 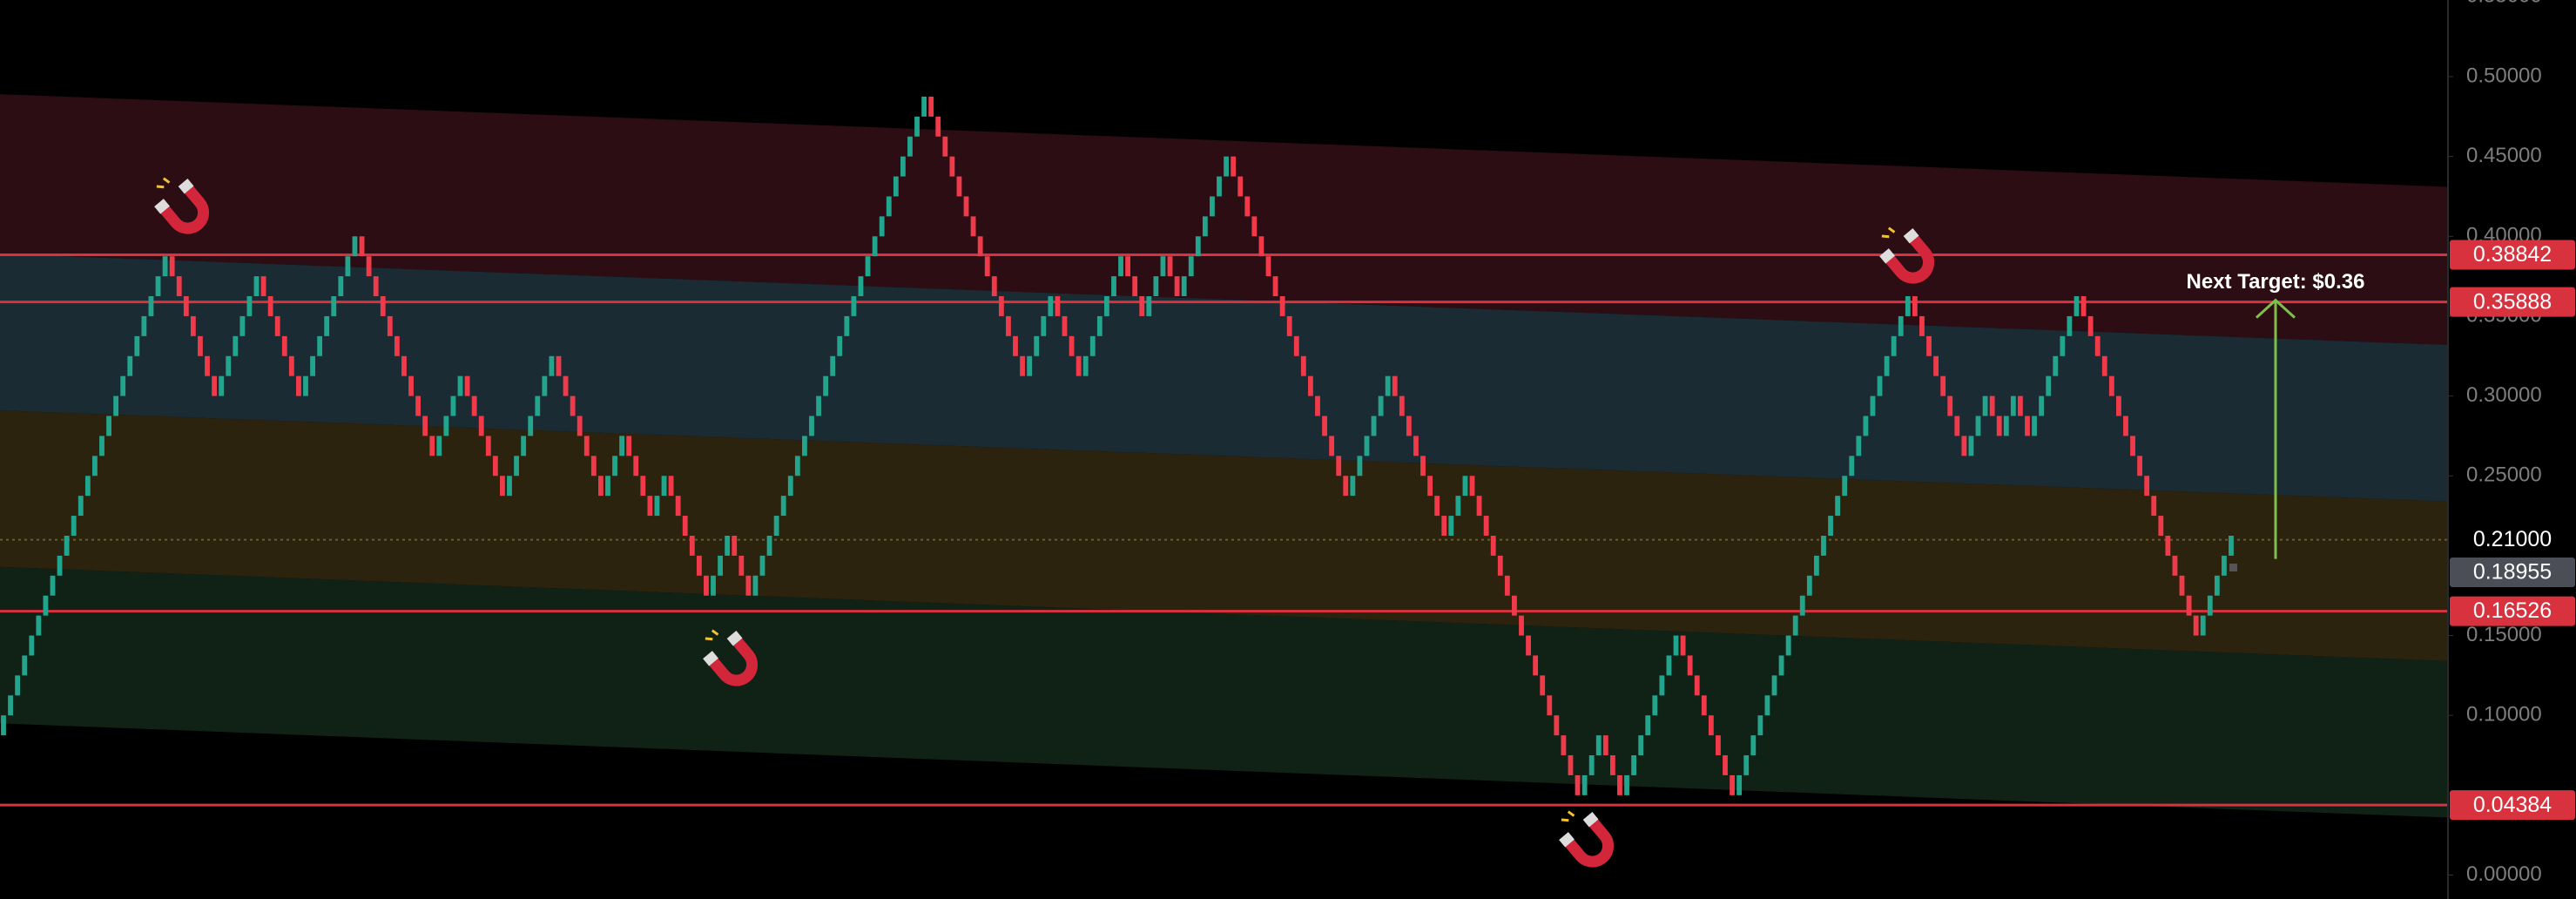 I want to click on y-tick-label: 0.10000, so click(x=2504, y=715).